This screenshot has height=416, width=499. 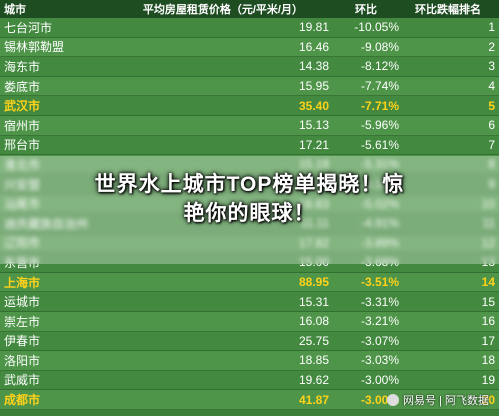 I want to click on cell-change: -7.74%, so click(x=379, y=86).